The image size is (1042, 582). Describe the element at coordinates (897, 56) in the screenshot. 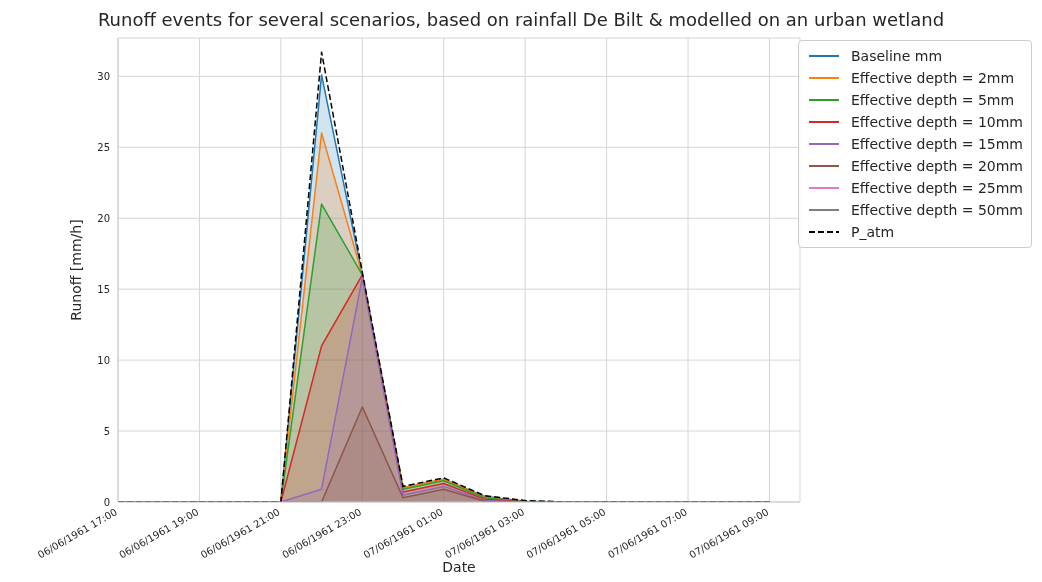

I see `legend-label: Baseline mm` at that location.